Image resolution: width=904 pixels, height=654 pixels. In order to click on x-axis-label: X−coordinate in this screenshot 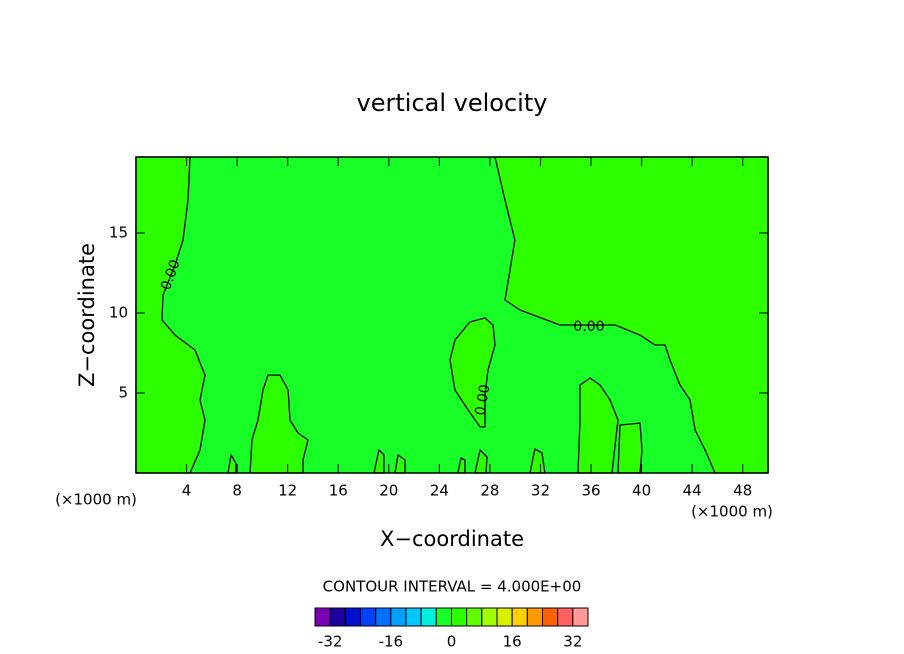, I will do `click(452, 539)`.